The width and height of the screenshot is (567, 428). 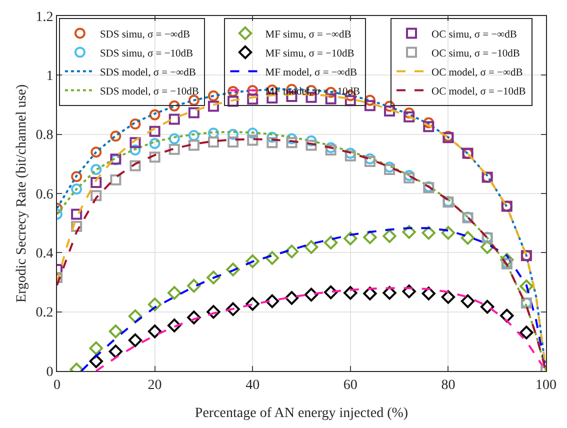 What do you see at coordinates (155, 385) in the screenshot?
I see `x-tick-label: 20` at bounding box center [155, 385].